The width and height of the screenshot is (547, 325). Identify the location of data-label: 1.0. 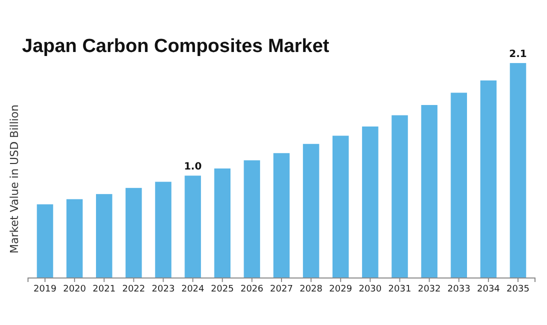
(193, 167).